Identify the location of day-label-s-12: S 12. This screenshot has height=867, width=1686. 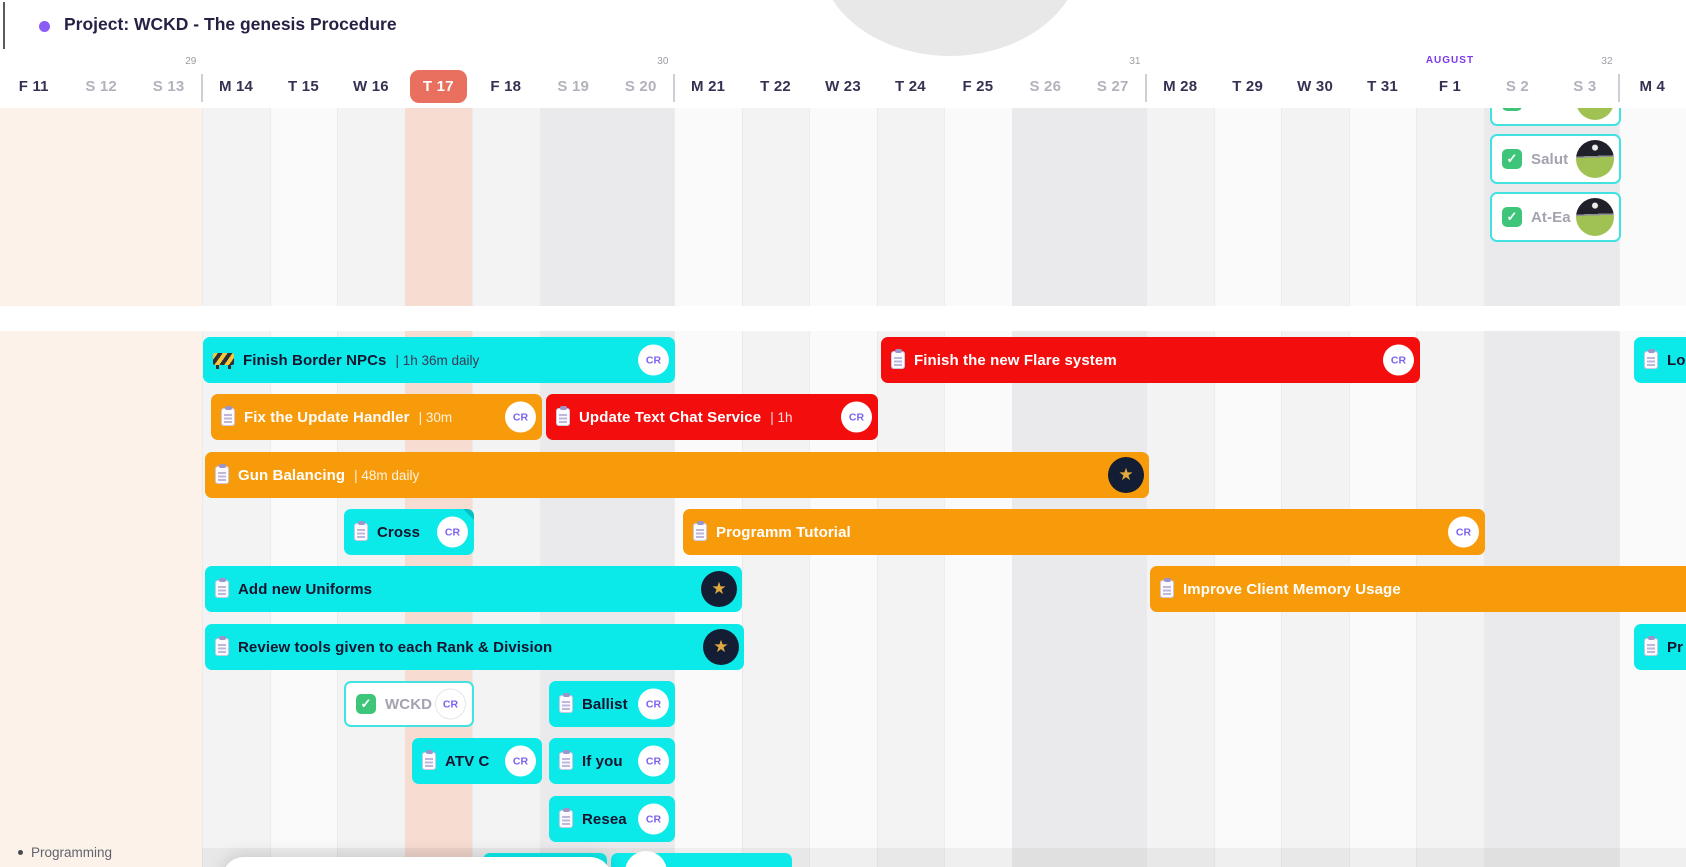
(101, 86).